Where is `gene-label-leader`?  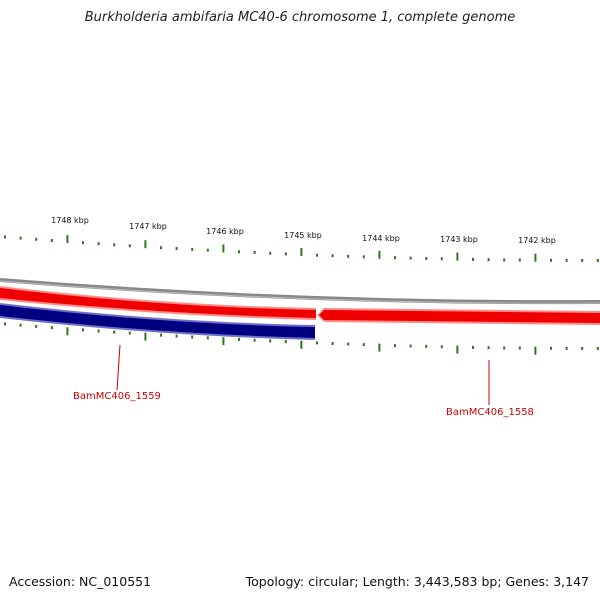 gene-label-leader is located at coordinates (118, 367).